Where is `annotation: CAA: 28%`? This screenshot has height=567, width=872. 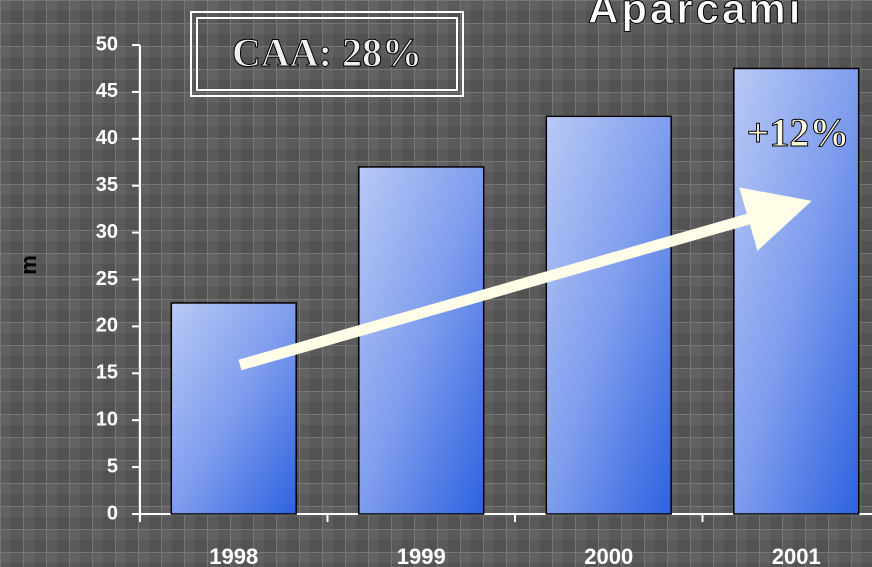
annotation: CAA: 28% is located at coordinates (327, 52).